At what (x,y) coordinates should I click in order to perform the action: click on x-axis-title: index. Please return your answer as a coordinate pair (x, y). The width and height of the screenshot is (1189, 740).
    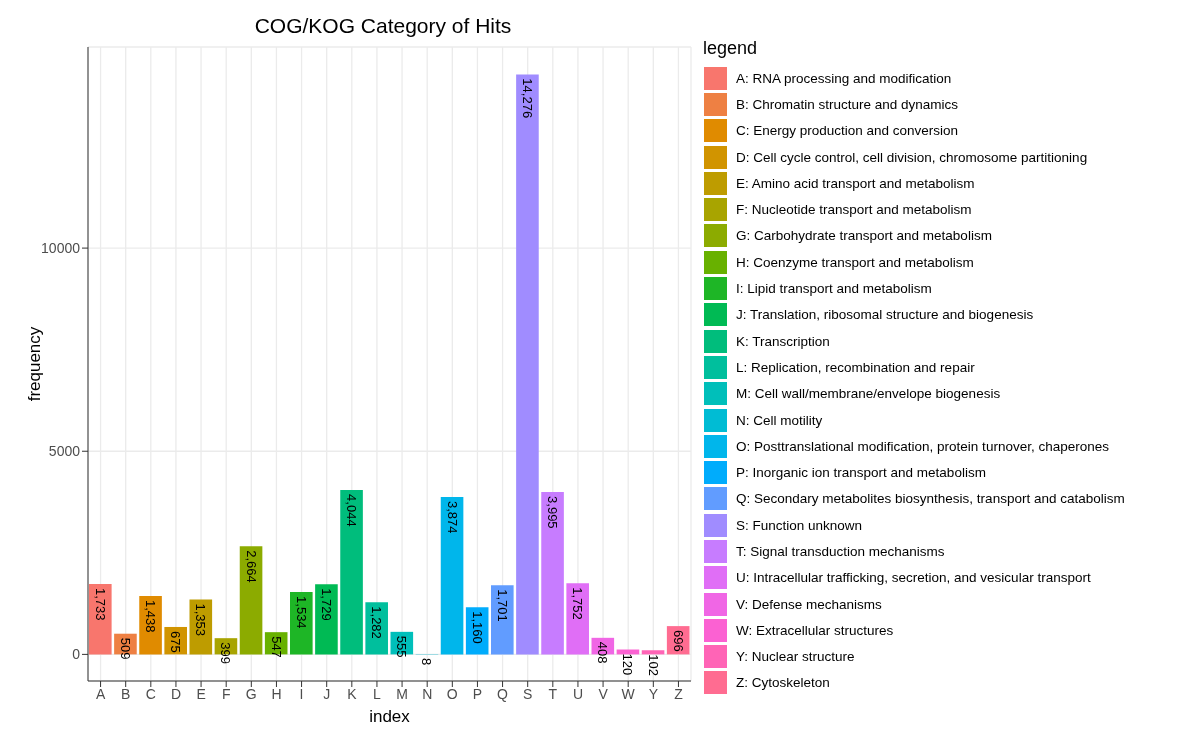
    Looking at the image, I should click on (390, 716).